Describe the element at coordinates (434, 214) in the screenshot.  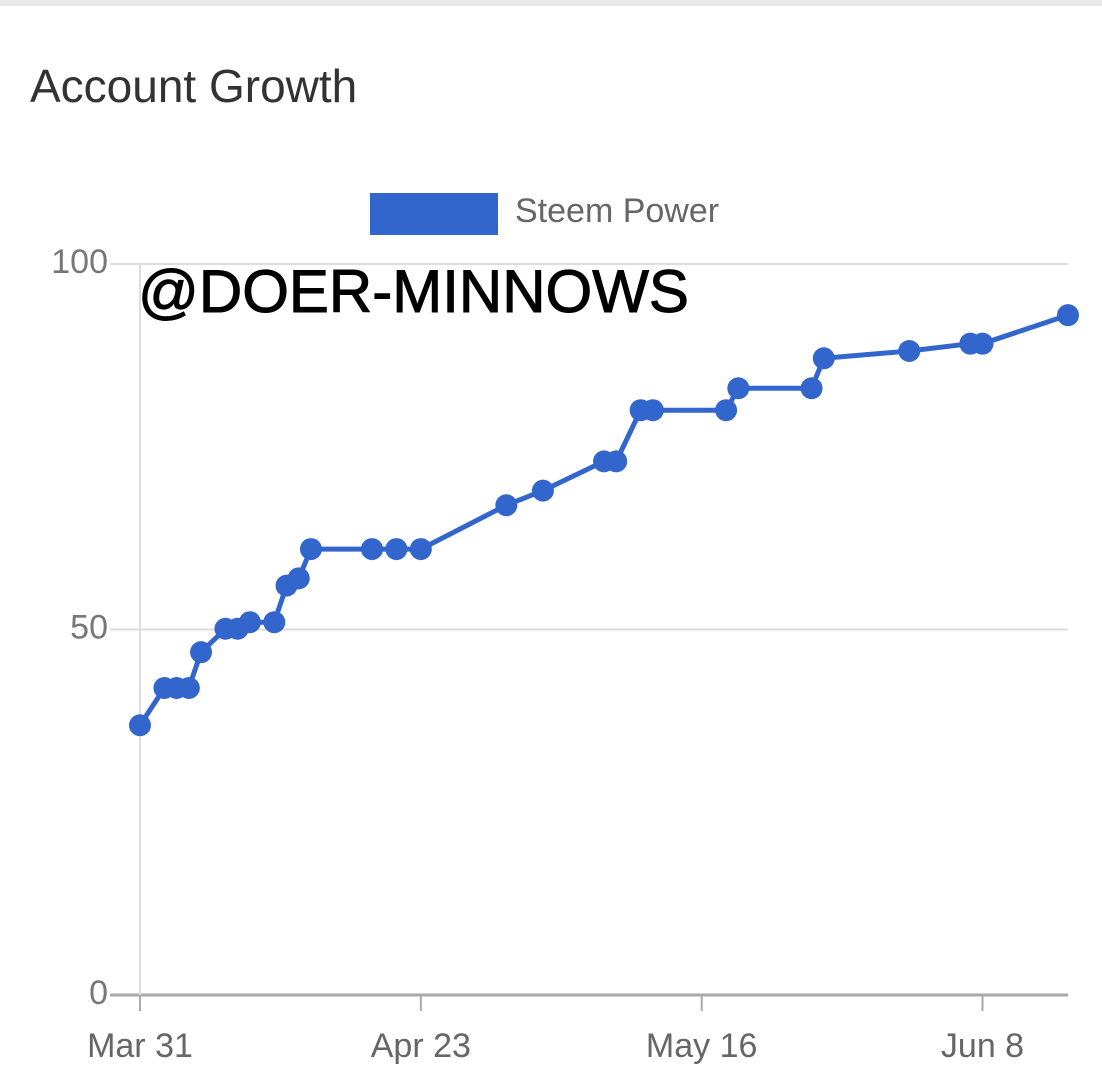
I see `legend-swatch` at that location.